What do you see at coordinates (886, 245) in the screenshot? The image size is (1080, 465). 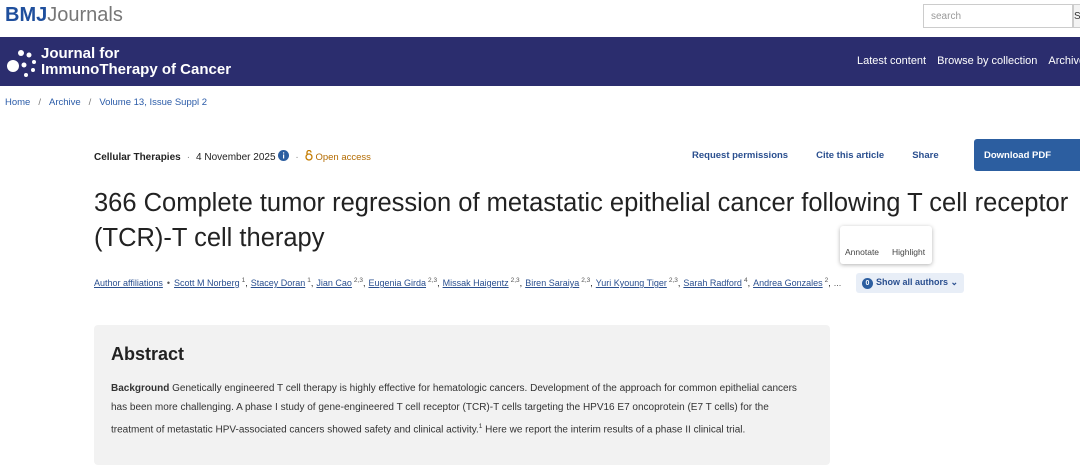 I see `selection-popup: Annotate Highlight` at bounding box center [886, 245].